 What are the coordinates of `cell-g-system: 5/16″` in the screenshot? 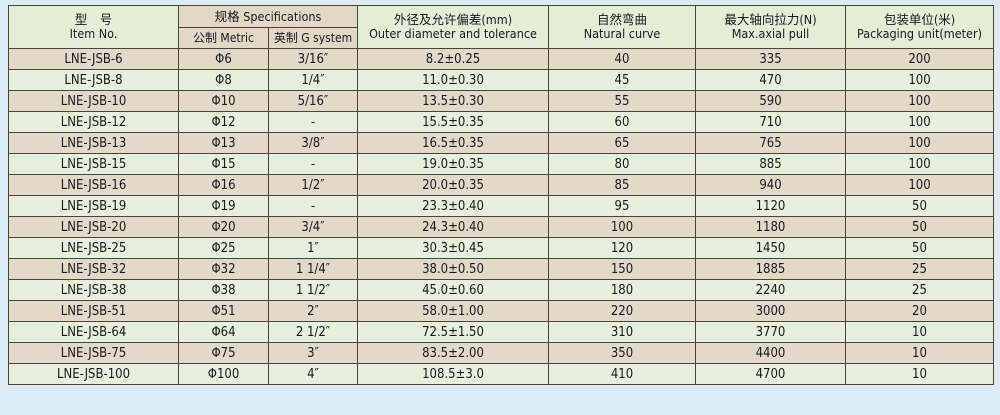 It's located at (313, 101).